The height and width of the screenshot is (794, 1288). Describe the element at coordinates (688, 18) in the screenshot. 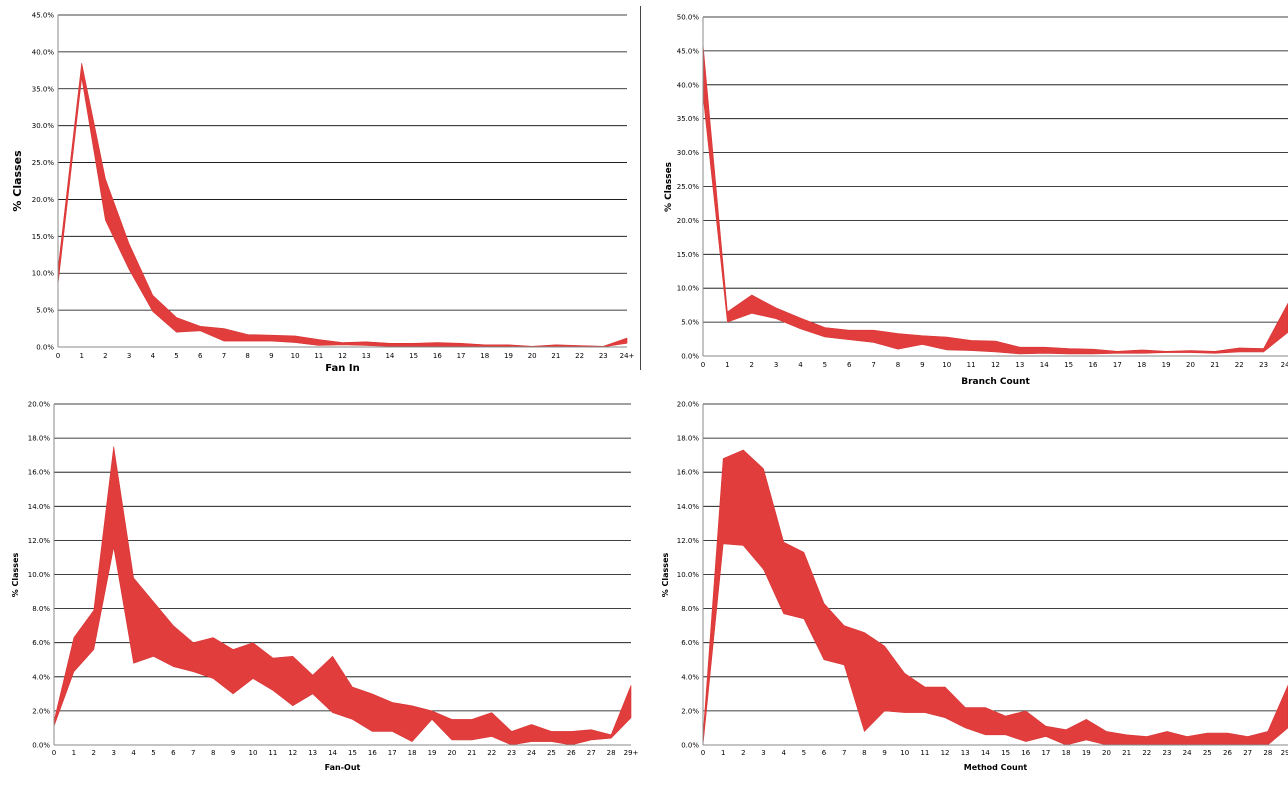

I see `y-tick-label: 50.0%` at that location.